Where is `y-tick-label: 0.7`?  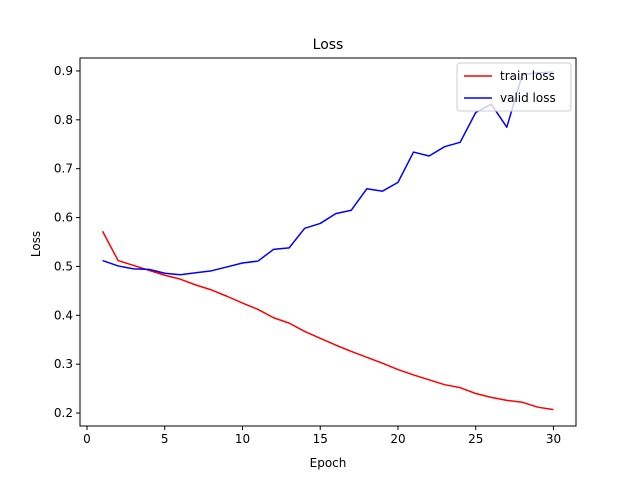 y-tick-label: 0.7 is located at coordinates (63, 169).